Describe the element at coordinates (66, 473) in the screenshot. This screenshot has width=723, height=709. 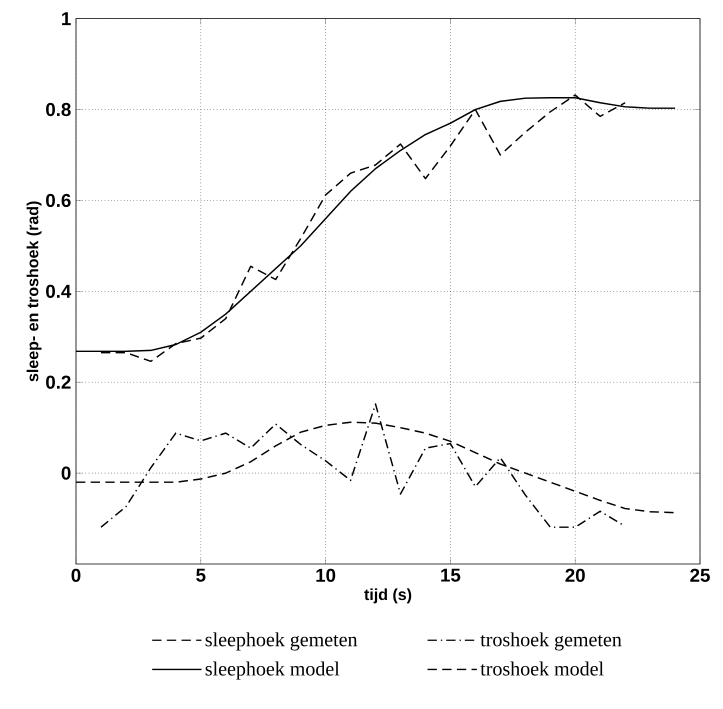
I see `y-tick-label: 0` at that location.